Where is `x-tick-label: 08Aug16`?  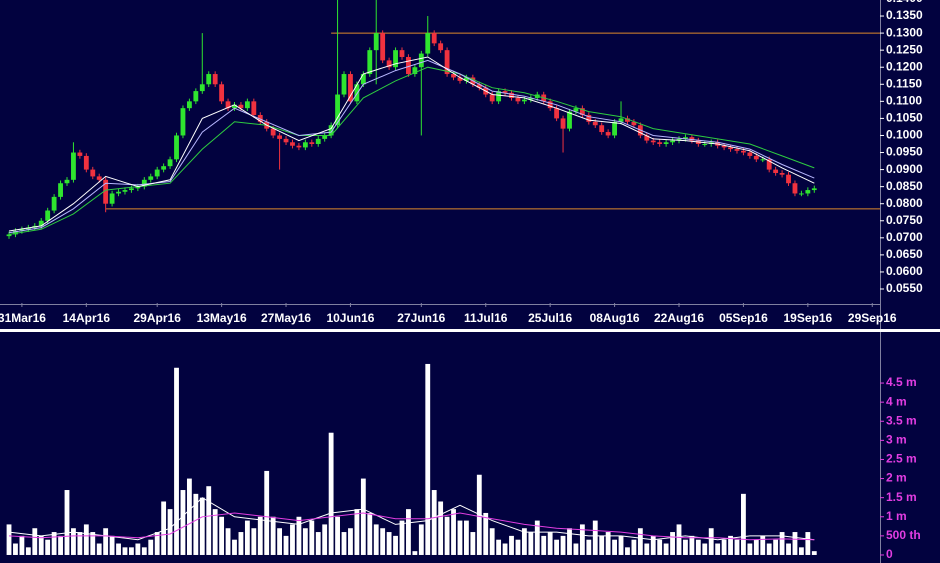 x-tick-label: 08Aug16 is located at coordinates (615, 318).